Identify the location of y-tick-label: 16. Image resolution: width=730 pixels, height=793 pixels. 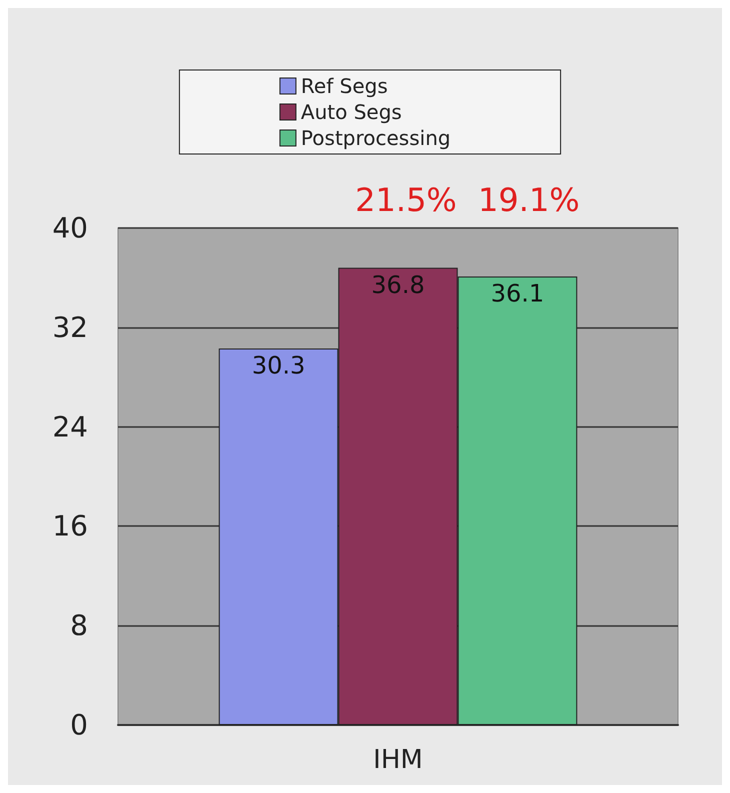
(70, 526).